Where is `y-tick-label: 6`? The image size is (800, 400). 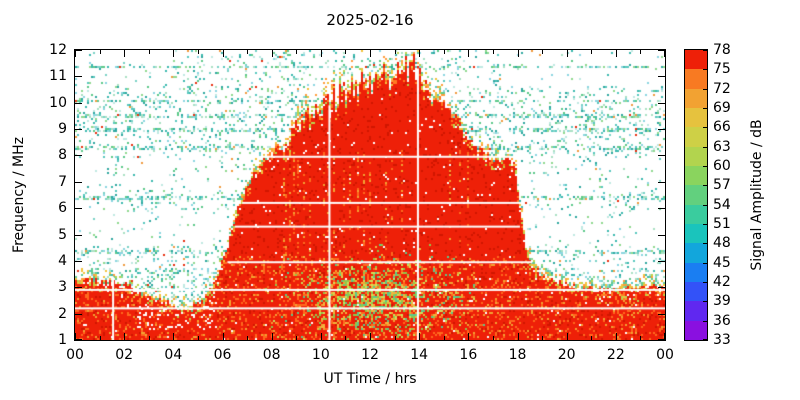
y-tick-label: 6 is located at coordinates (62, 208).